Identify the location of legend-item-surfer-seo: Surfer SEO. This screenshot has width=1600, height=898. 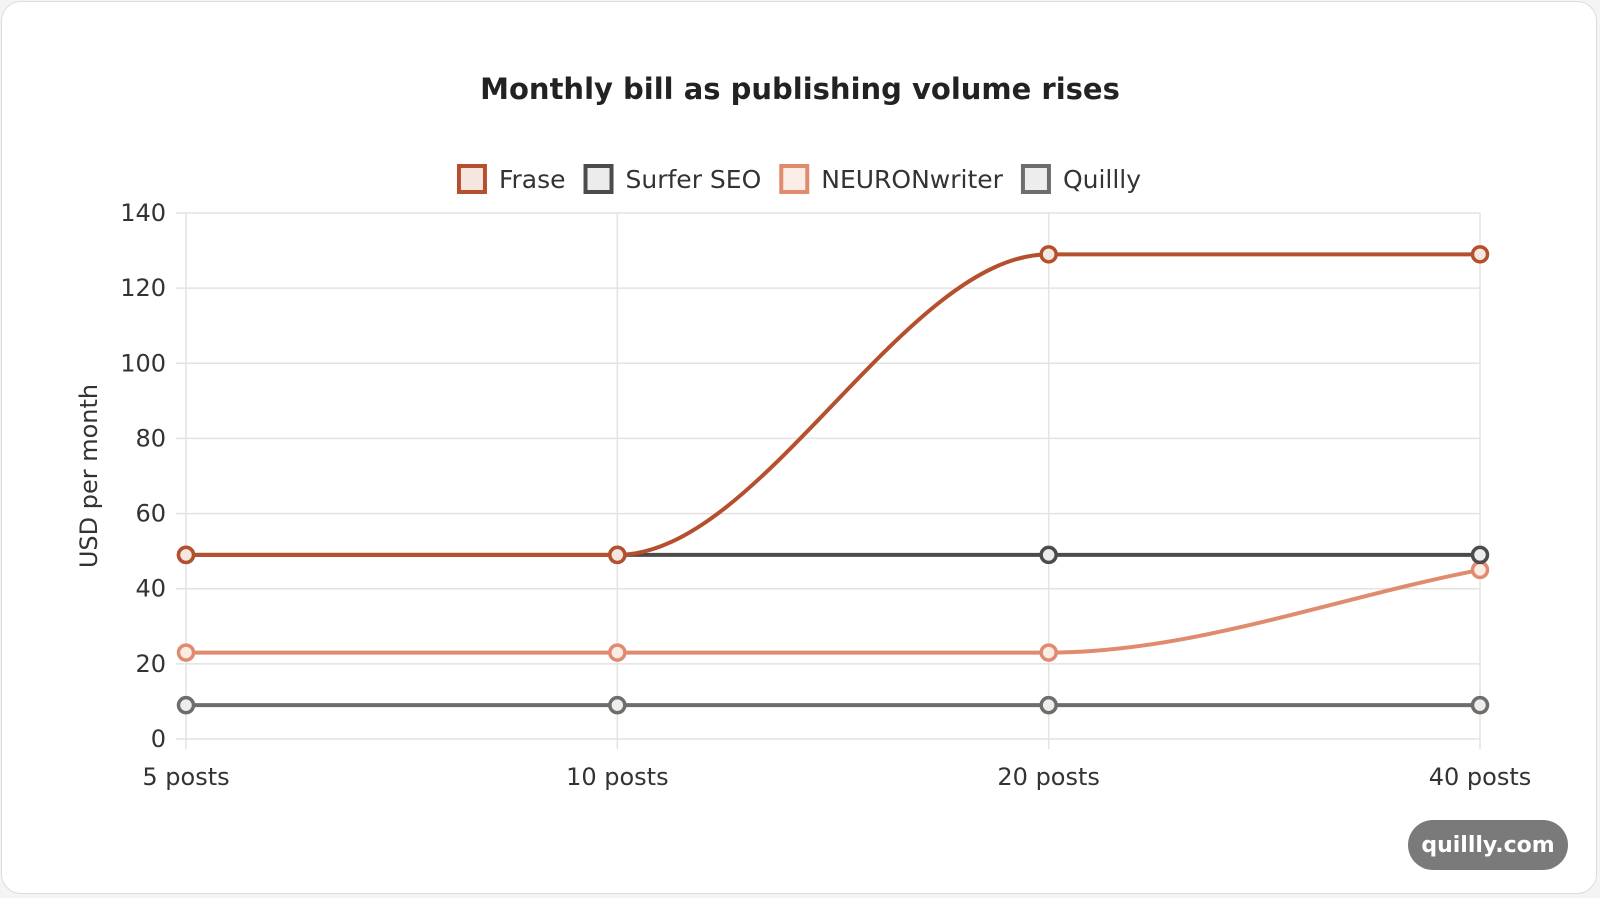
(672, 179).